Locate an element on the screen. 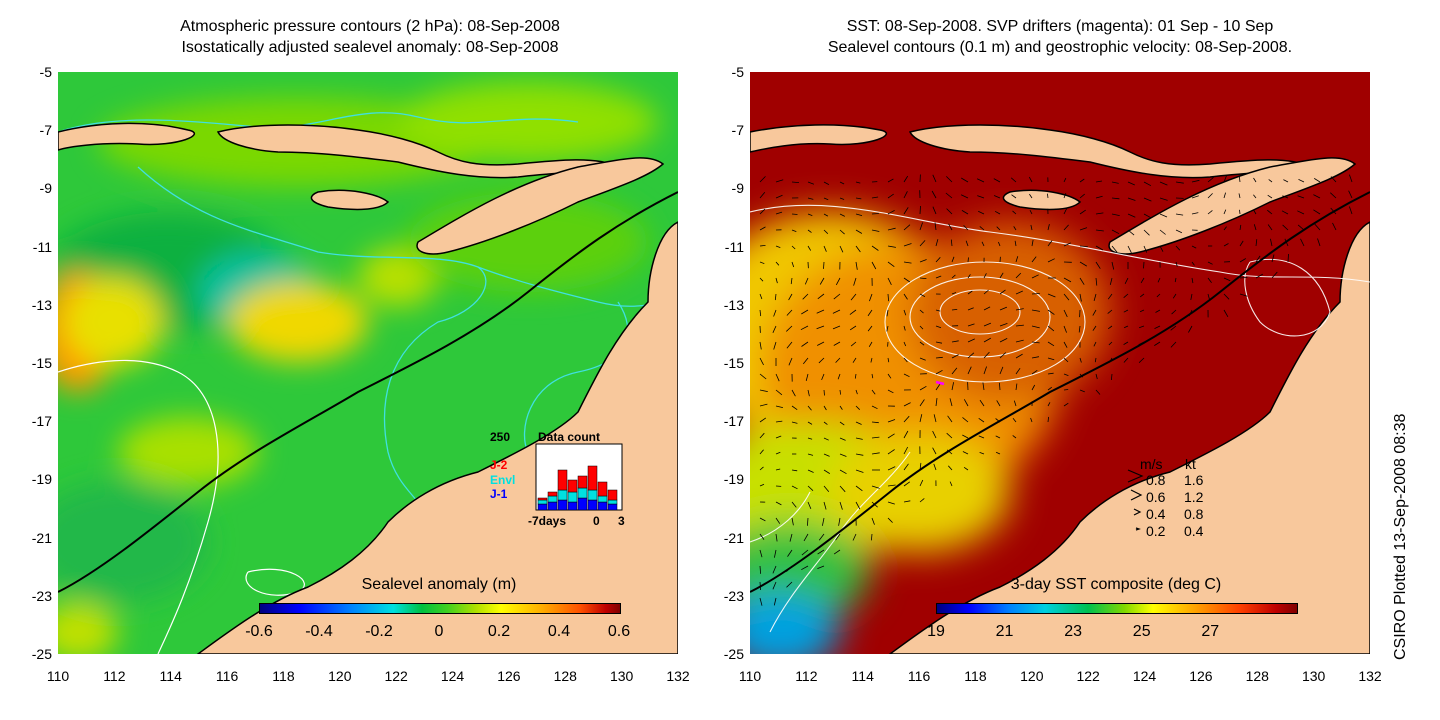 Image resolution: width=1440 pixels, height=720 pixels. left-x-tick: 116 is located at coordinates (227, 676).